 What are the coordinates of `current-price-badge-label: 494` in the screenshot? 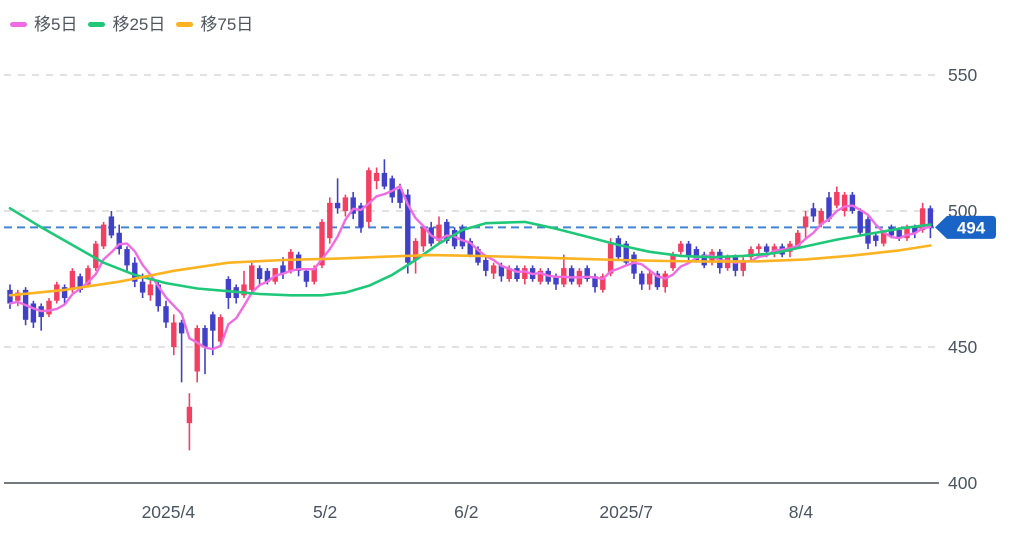 It's located at (971, 227).